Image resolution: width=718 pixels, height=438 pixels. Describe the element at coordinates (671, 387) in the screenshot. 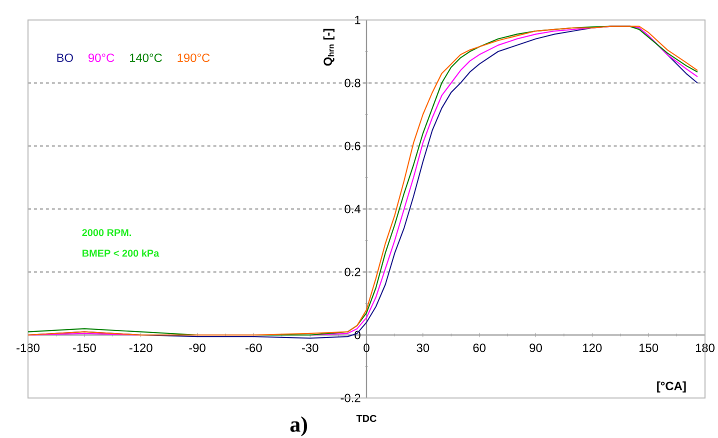

I see `x-axis-title: [°CA]` at that location.